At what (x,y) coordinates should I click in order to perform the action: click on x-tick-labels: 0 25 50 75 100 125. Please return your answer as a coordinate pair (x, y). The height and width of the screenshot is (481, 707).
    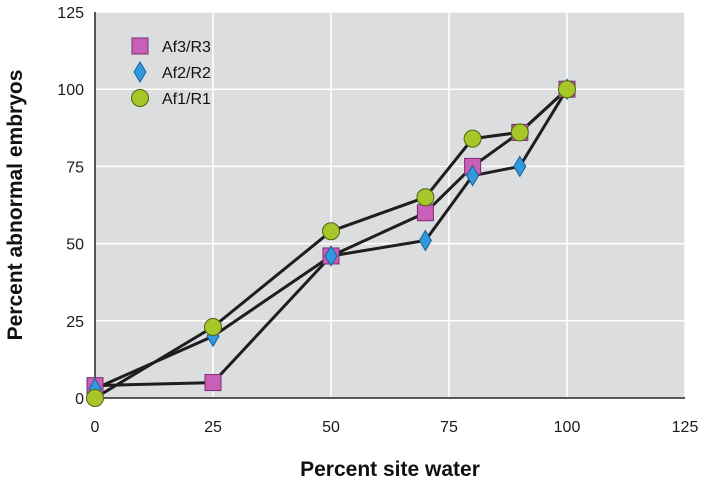
    Looking at the image, I should click on (395, 427).